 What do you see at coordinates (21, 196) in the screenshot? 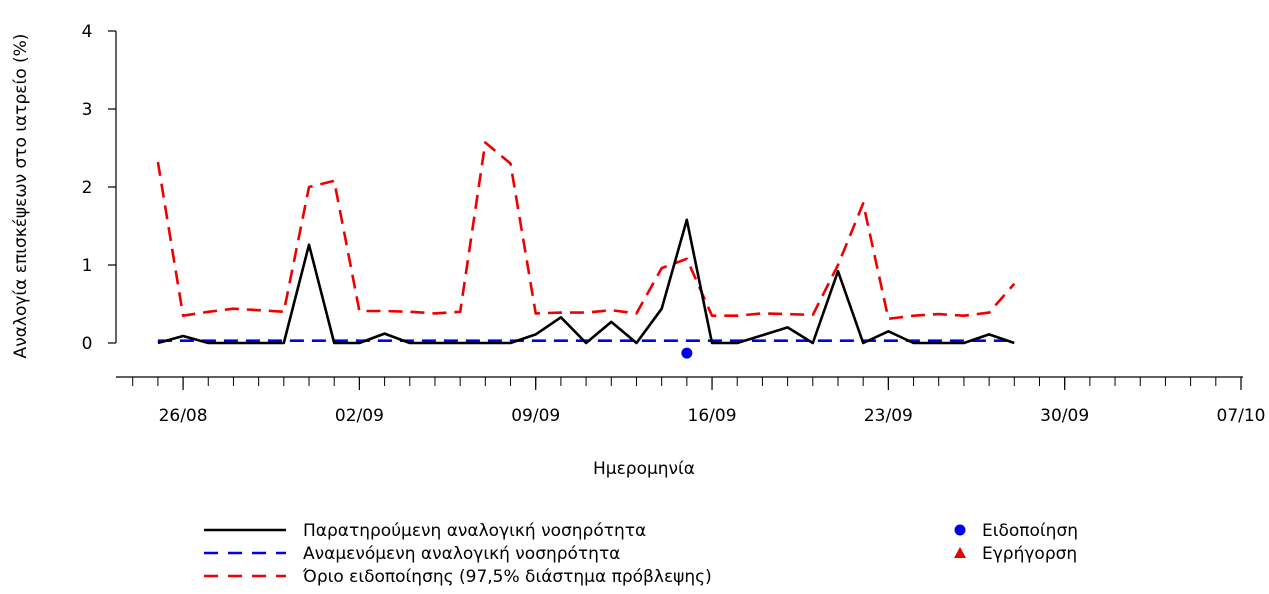
I see `y-axis-title: Αναλογία επισκέψεων στο ιατρείο (%)` at bounding box center [21, 196].